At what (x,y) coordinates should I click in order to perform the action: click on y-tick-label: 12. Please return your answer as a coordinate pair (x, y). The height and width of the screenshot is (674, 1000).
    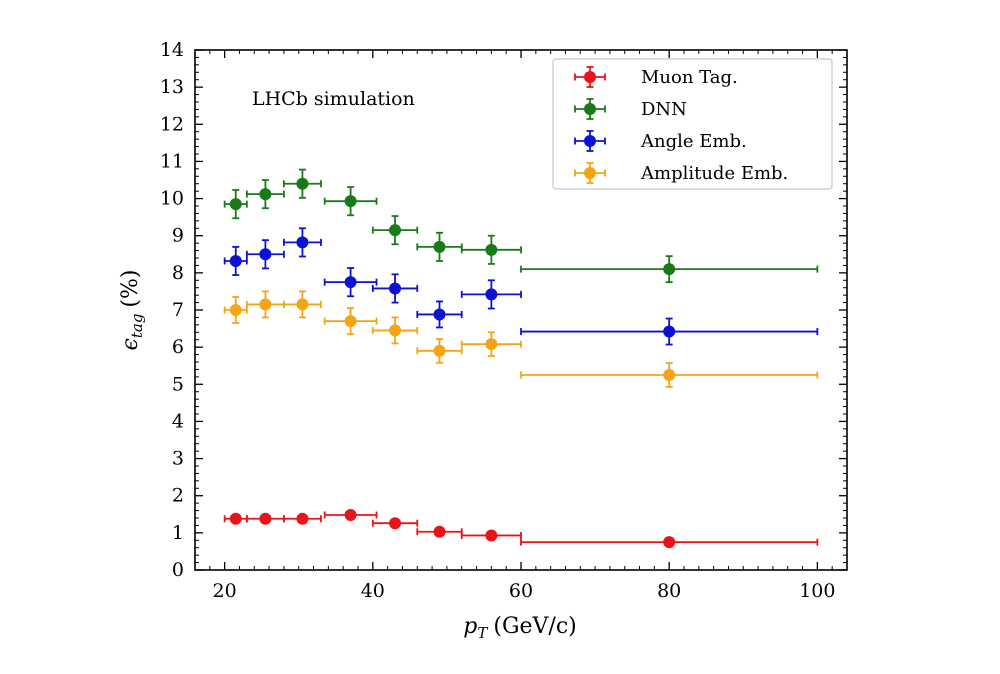
    Looking at the image, I should click on (172, 124).